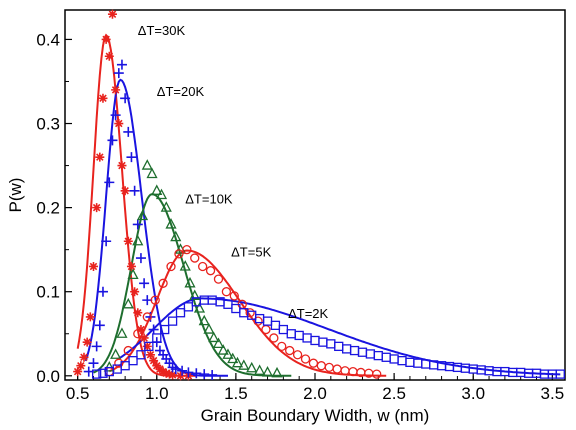 The width and height of the screenshot is (576, 430). Describe the element at coordinates (338, 336) in the screenshot. I see `fit-curve` at that location.